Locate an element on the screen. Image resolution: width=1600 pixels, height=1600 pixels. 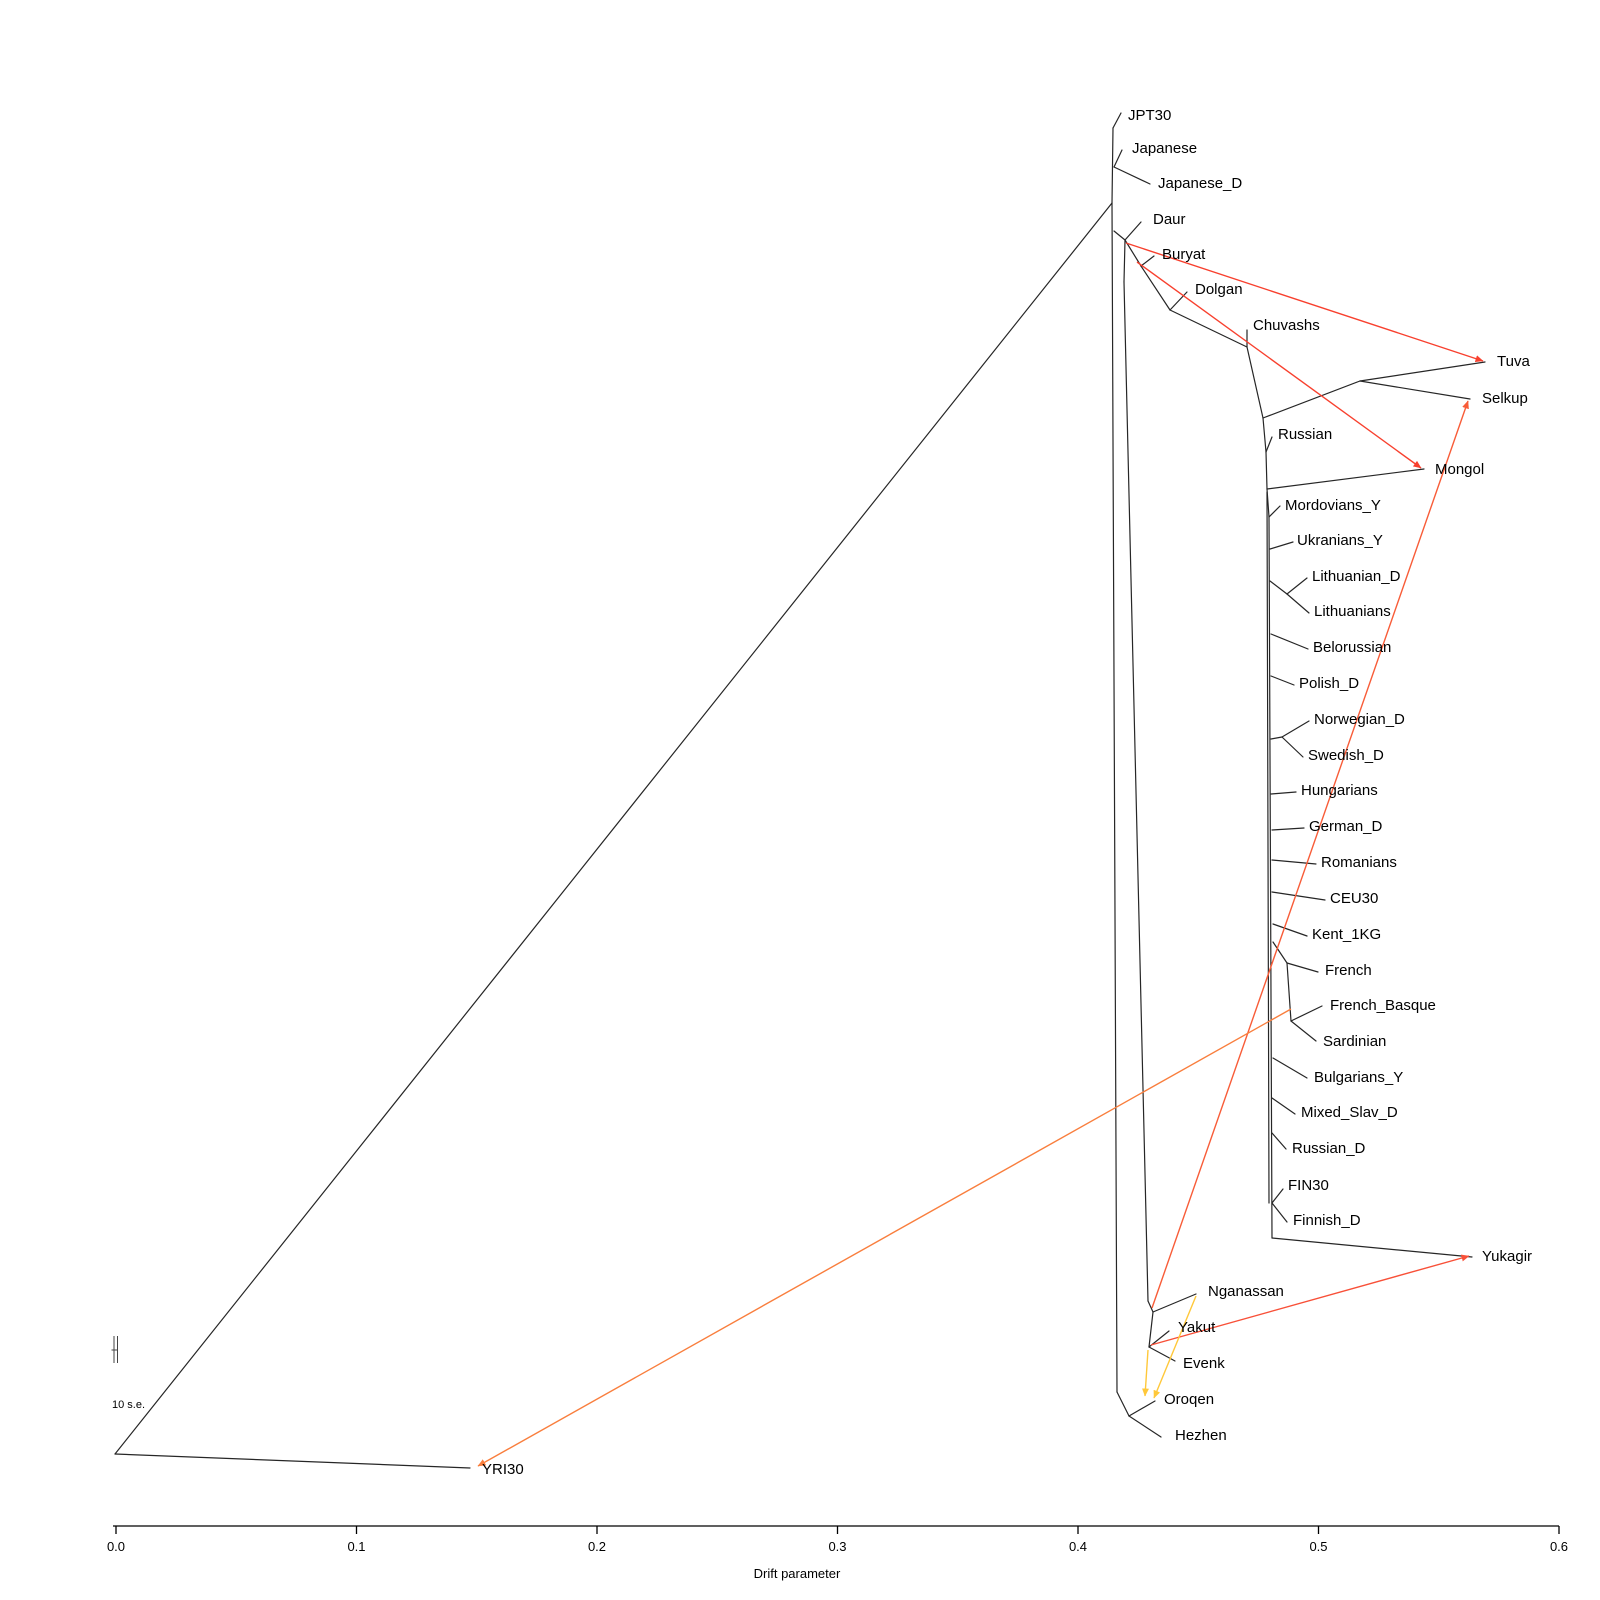
tip-label-Yukagir: Yukagir is located at coordinates (1507, 1256).